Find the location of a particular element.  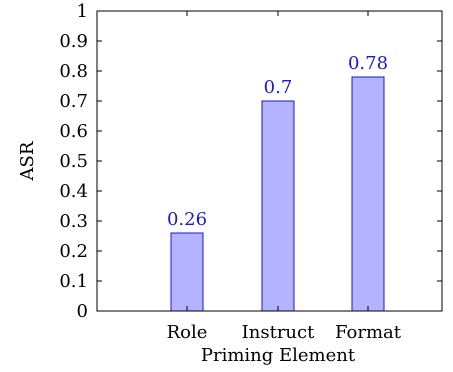

y-tick-label: 0.9 is located at coordinates (73, 41).